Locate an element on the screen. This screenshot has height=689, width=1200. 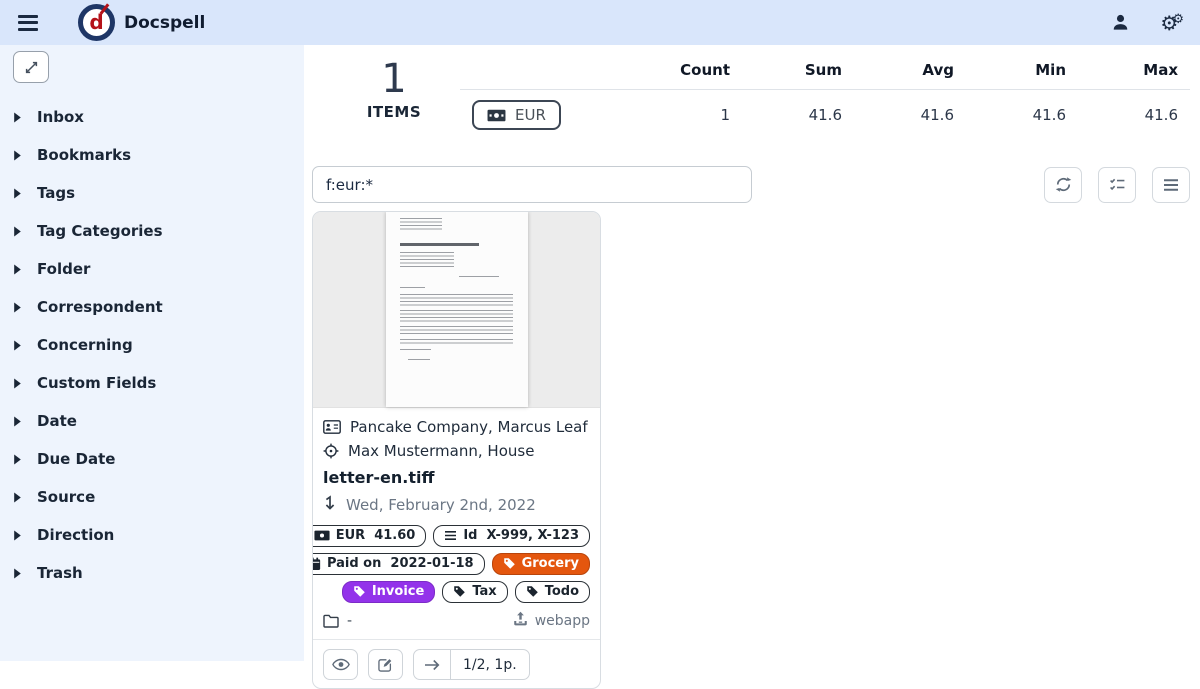
stat-col-sum: Sum is located at coordinates (823, 70).